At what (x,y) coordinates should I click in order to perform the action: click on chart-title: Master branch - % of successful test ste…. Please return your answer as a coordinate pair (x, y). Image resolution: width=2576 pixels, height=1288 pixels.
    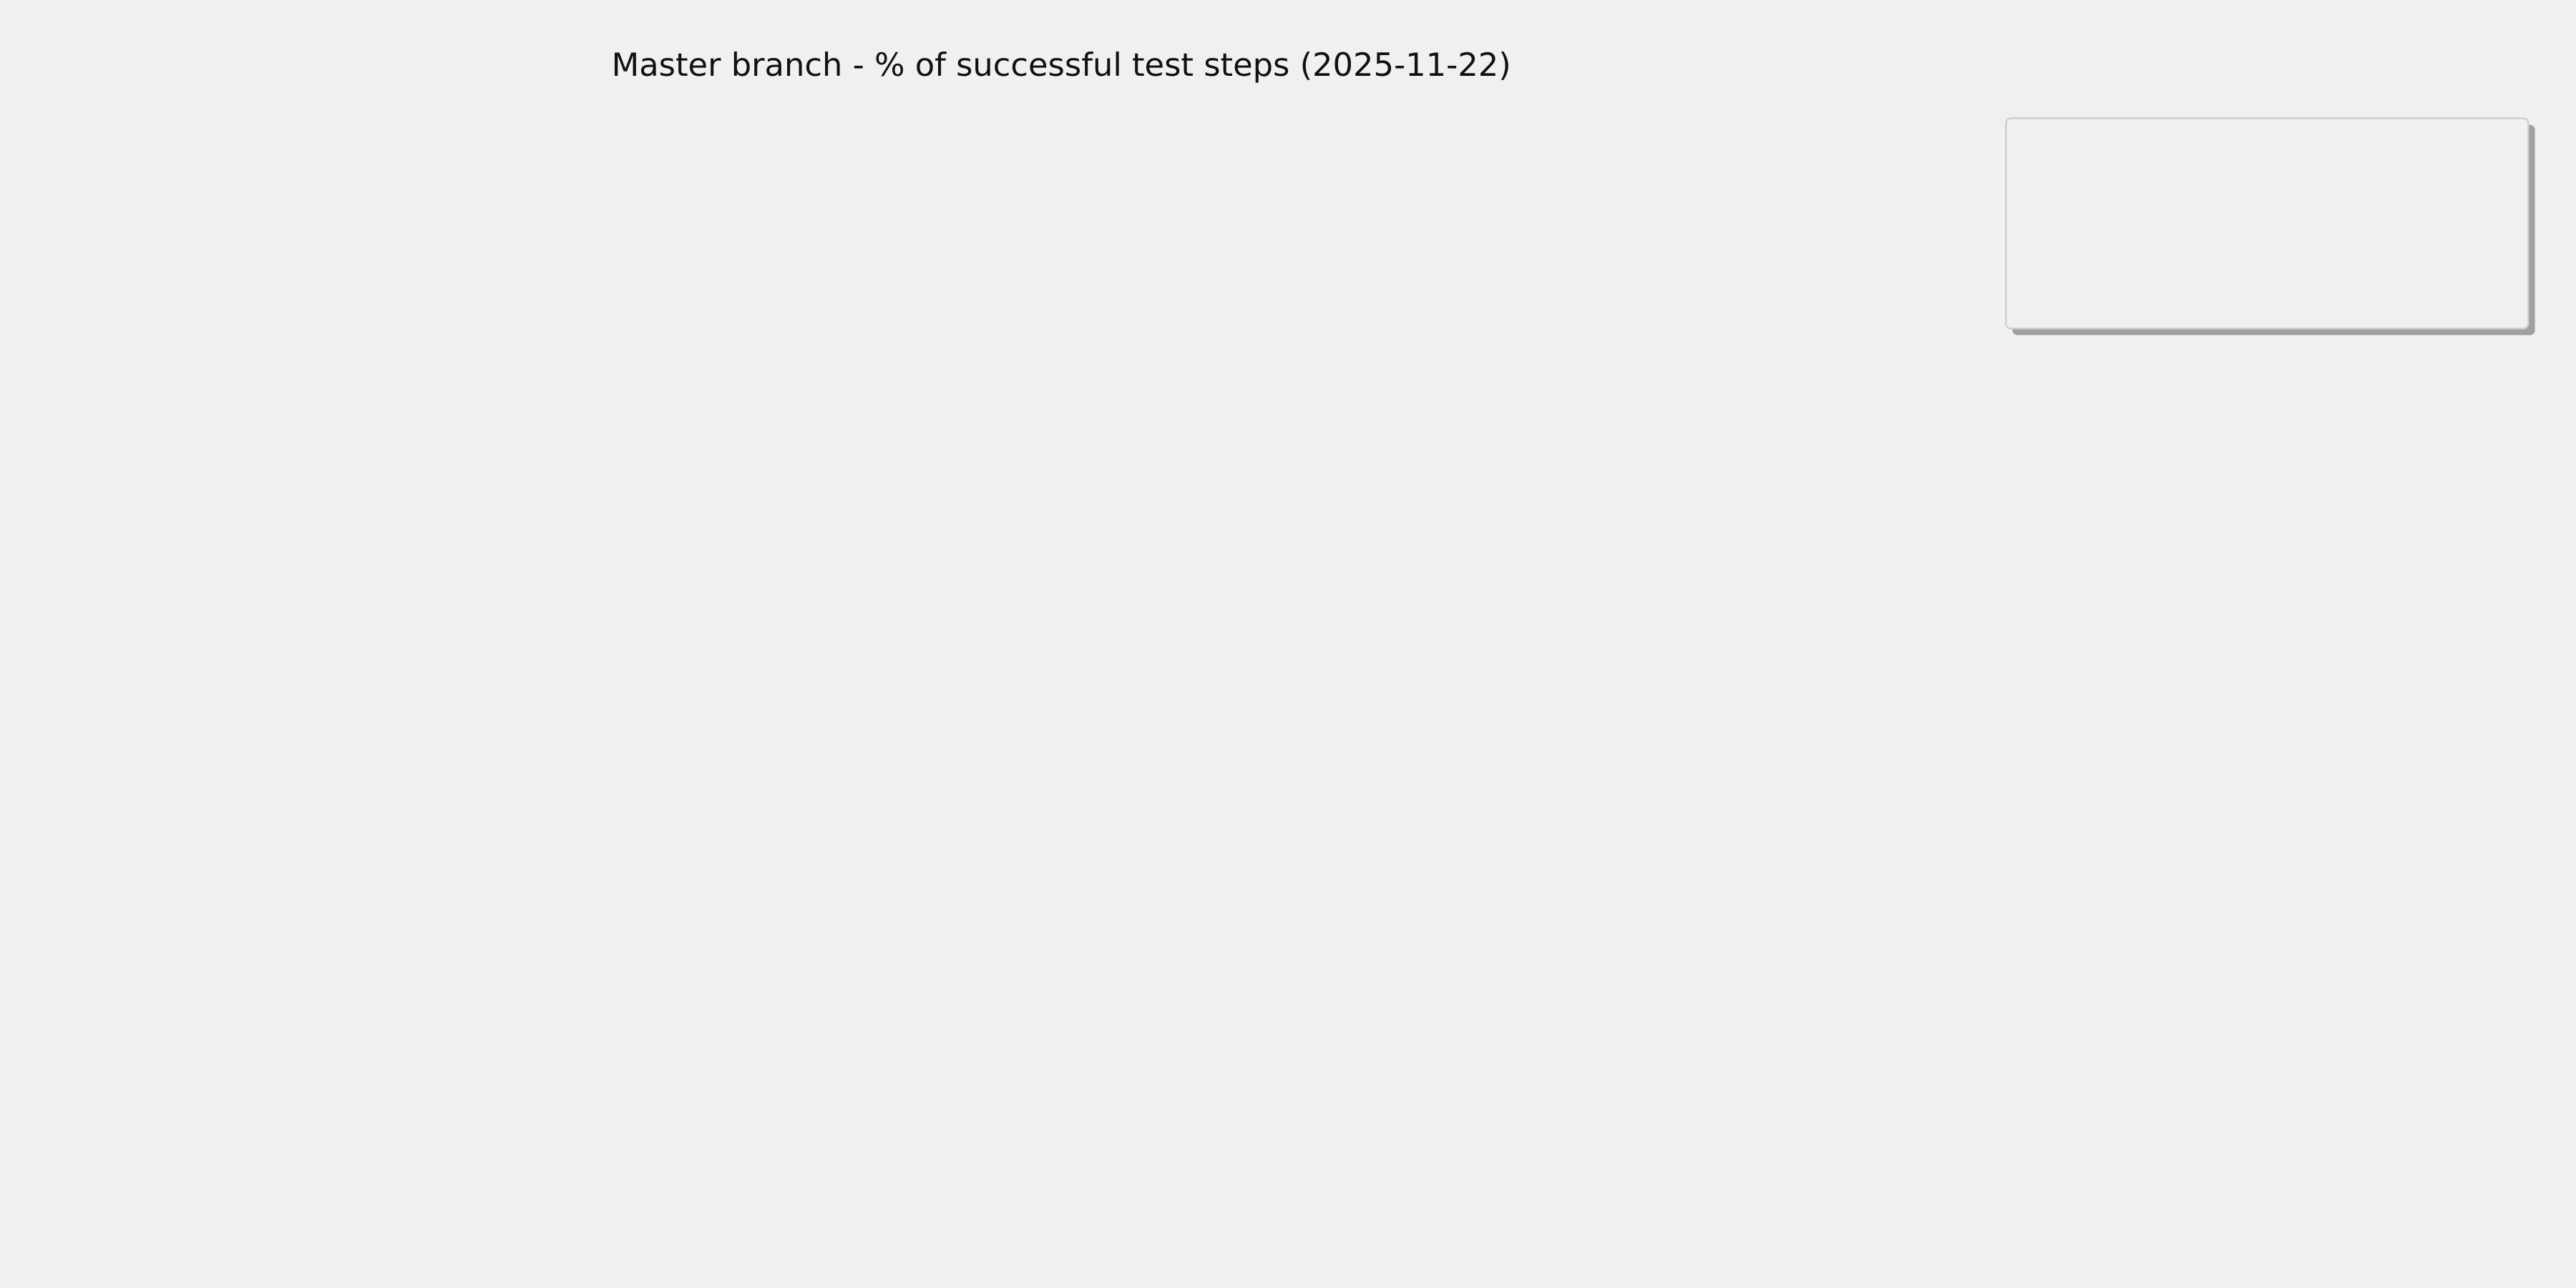
    Looking at the image, I should click on (1061, 65).